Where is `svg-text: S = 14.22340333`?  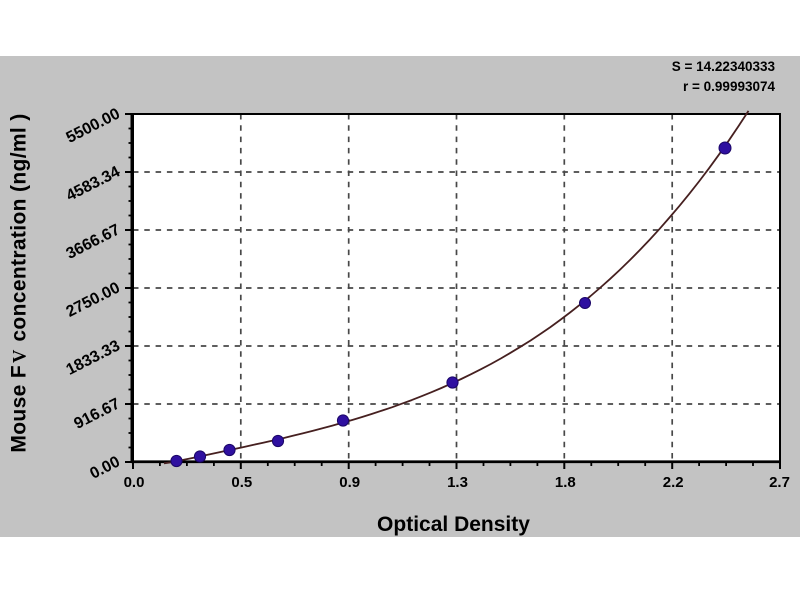 svg-text: S = 14.22340333 is located at coordinates (724, 66).